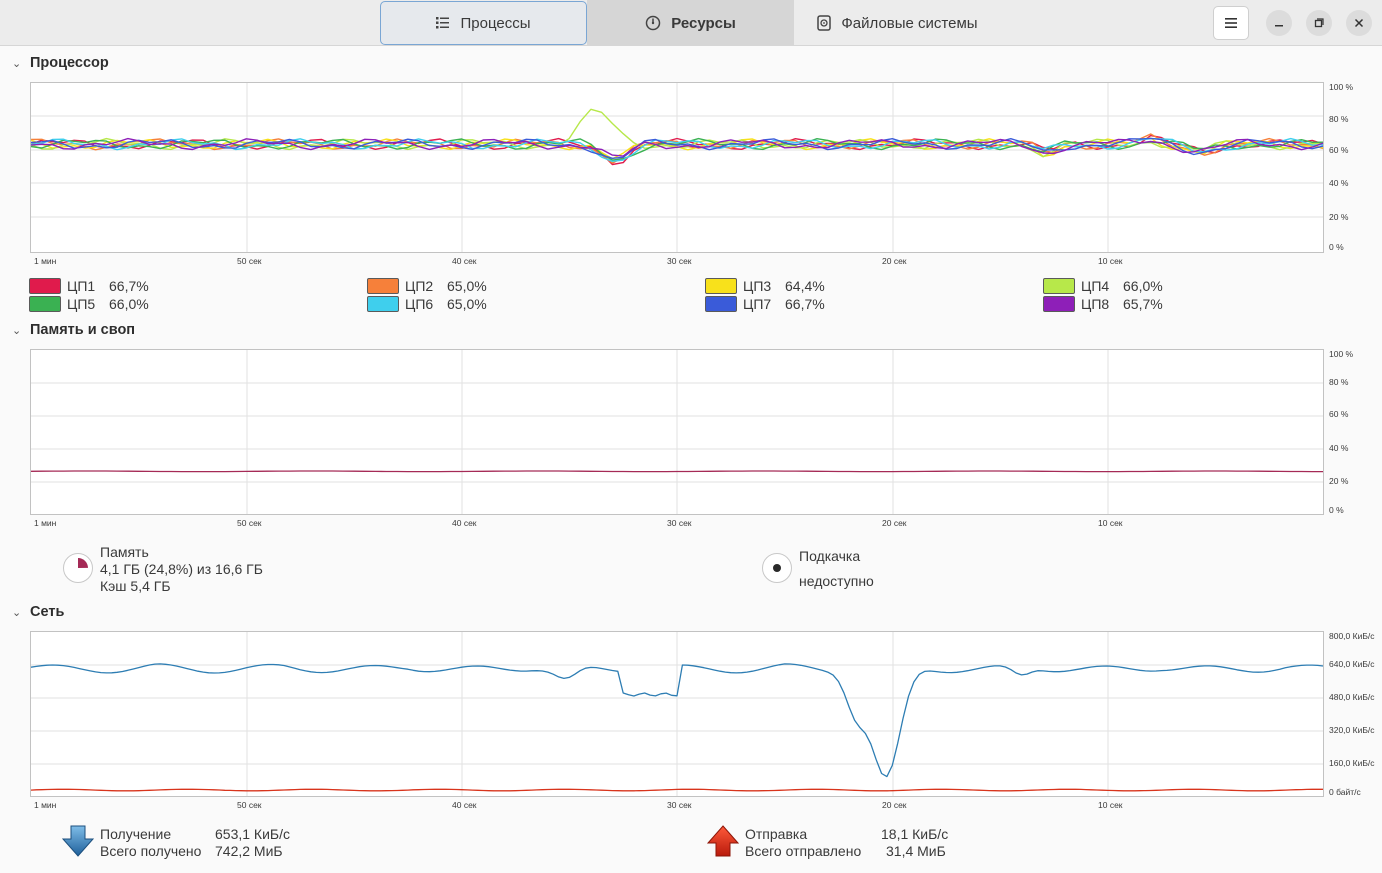 This screenshot has width=1382, height=873. What do you see at coordinates (419, 303) in the screenshot?
I see `cpu-name: ЦП6` at bounding box center [419, 303].